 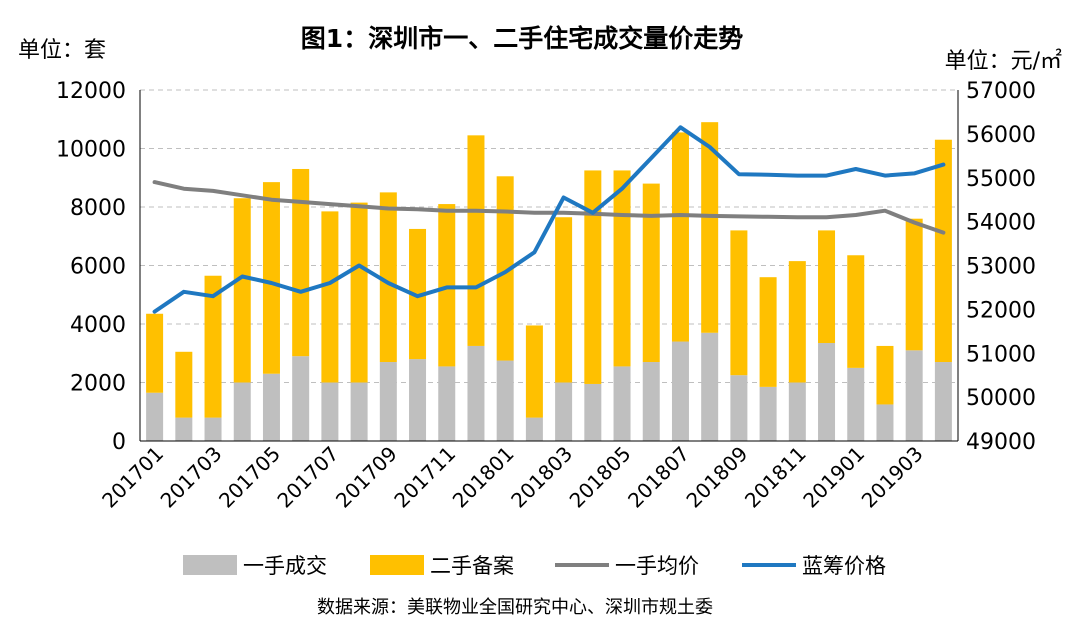 I want to click on y-right-tick-label: 54000, so click(x=1001, y=223).